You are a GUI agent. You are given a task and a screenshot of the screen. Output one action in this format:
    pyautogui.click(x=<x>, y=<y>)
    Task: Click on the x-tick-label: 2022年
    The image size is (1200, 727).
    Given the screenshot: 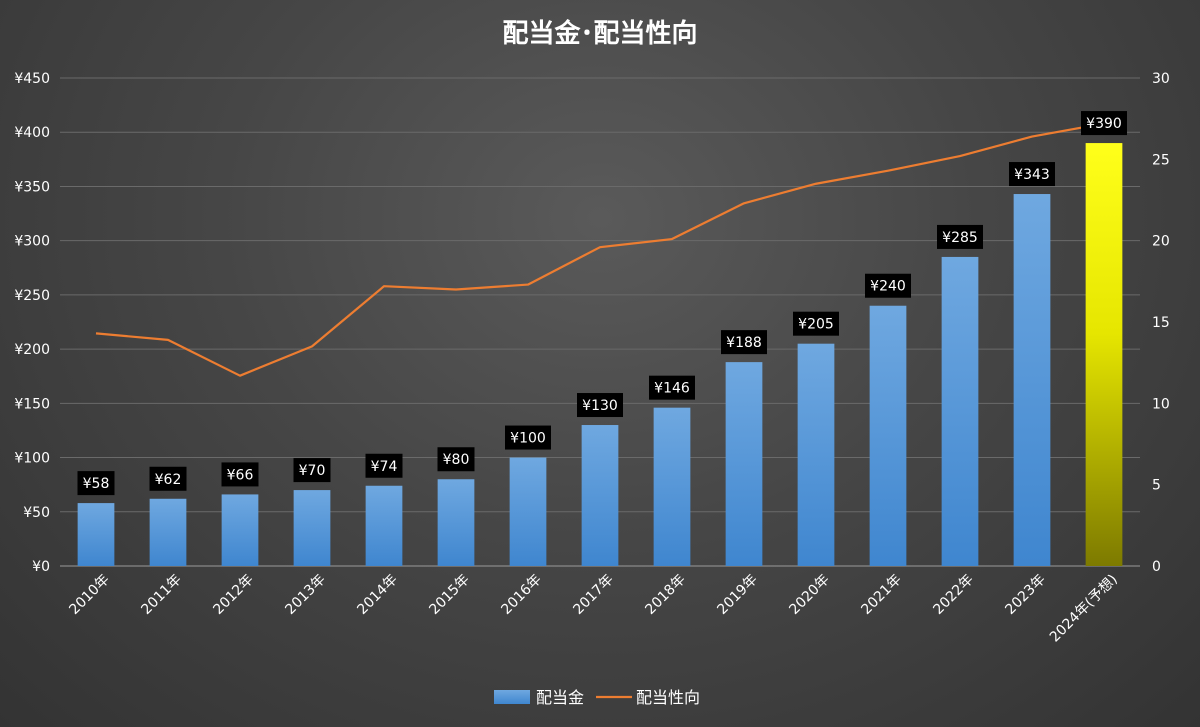 What is the action you would take?
    pyautogui.click(x=953, y=595)
    